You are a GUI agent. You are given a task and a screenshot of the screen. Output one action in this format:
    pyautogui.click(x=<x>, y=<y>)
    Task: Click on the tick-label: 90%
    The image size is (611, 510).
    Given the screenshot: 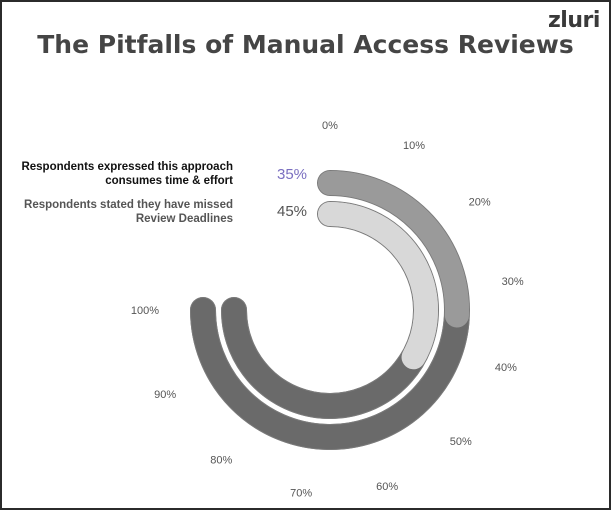 What is the action you would take?
    pyautogui.click(x=165, y=395)
    